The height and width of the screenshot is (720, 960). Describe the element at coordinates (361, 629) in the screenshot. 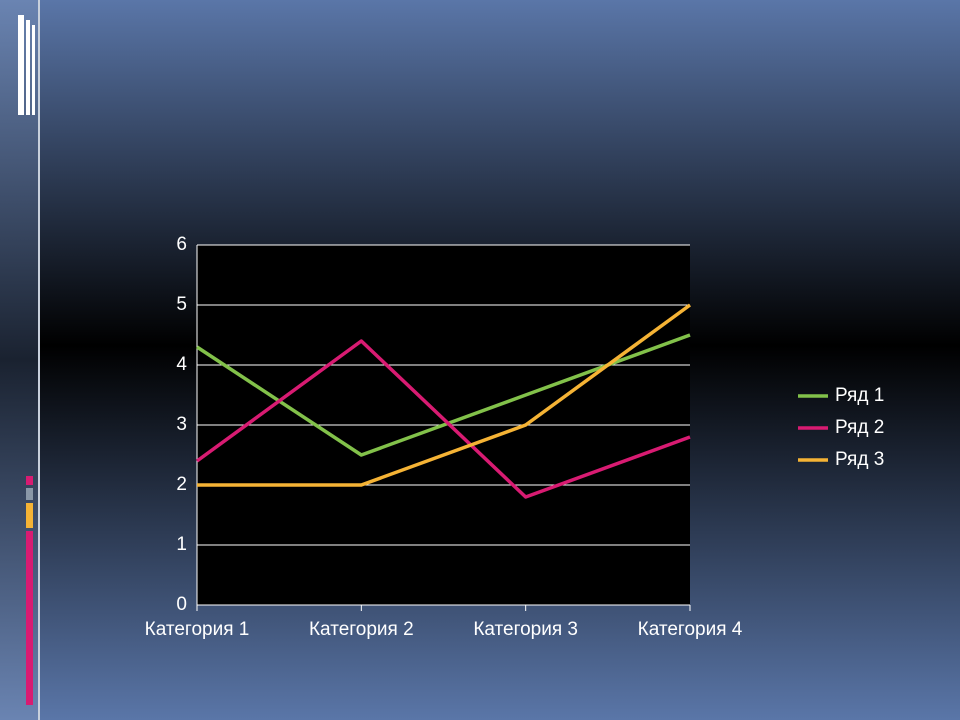

I see `x-tick-label: Категория 2` at that location.